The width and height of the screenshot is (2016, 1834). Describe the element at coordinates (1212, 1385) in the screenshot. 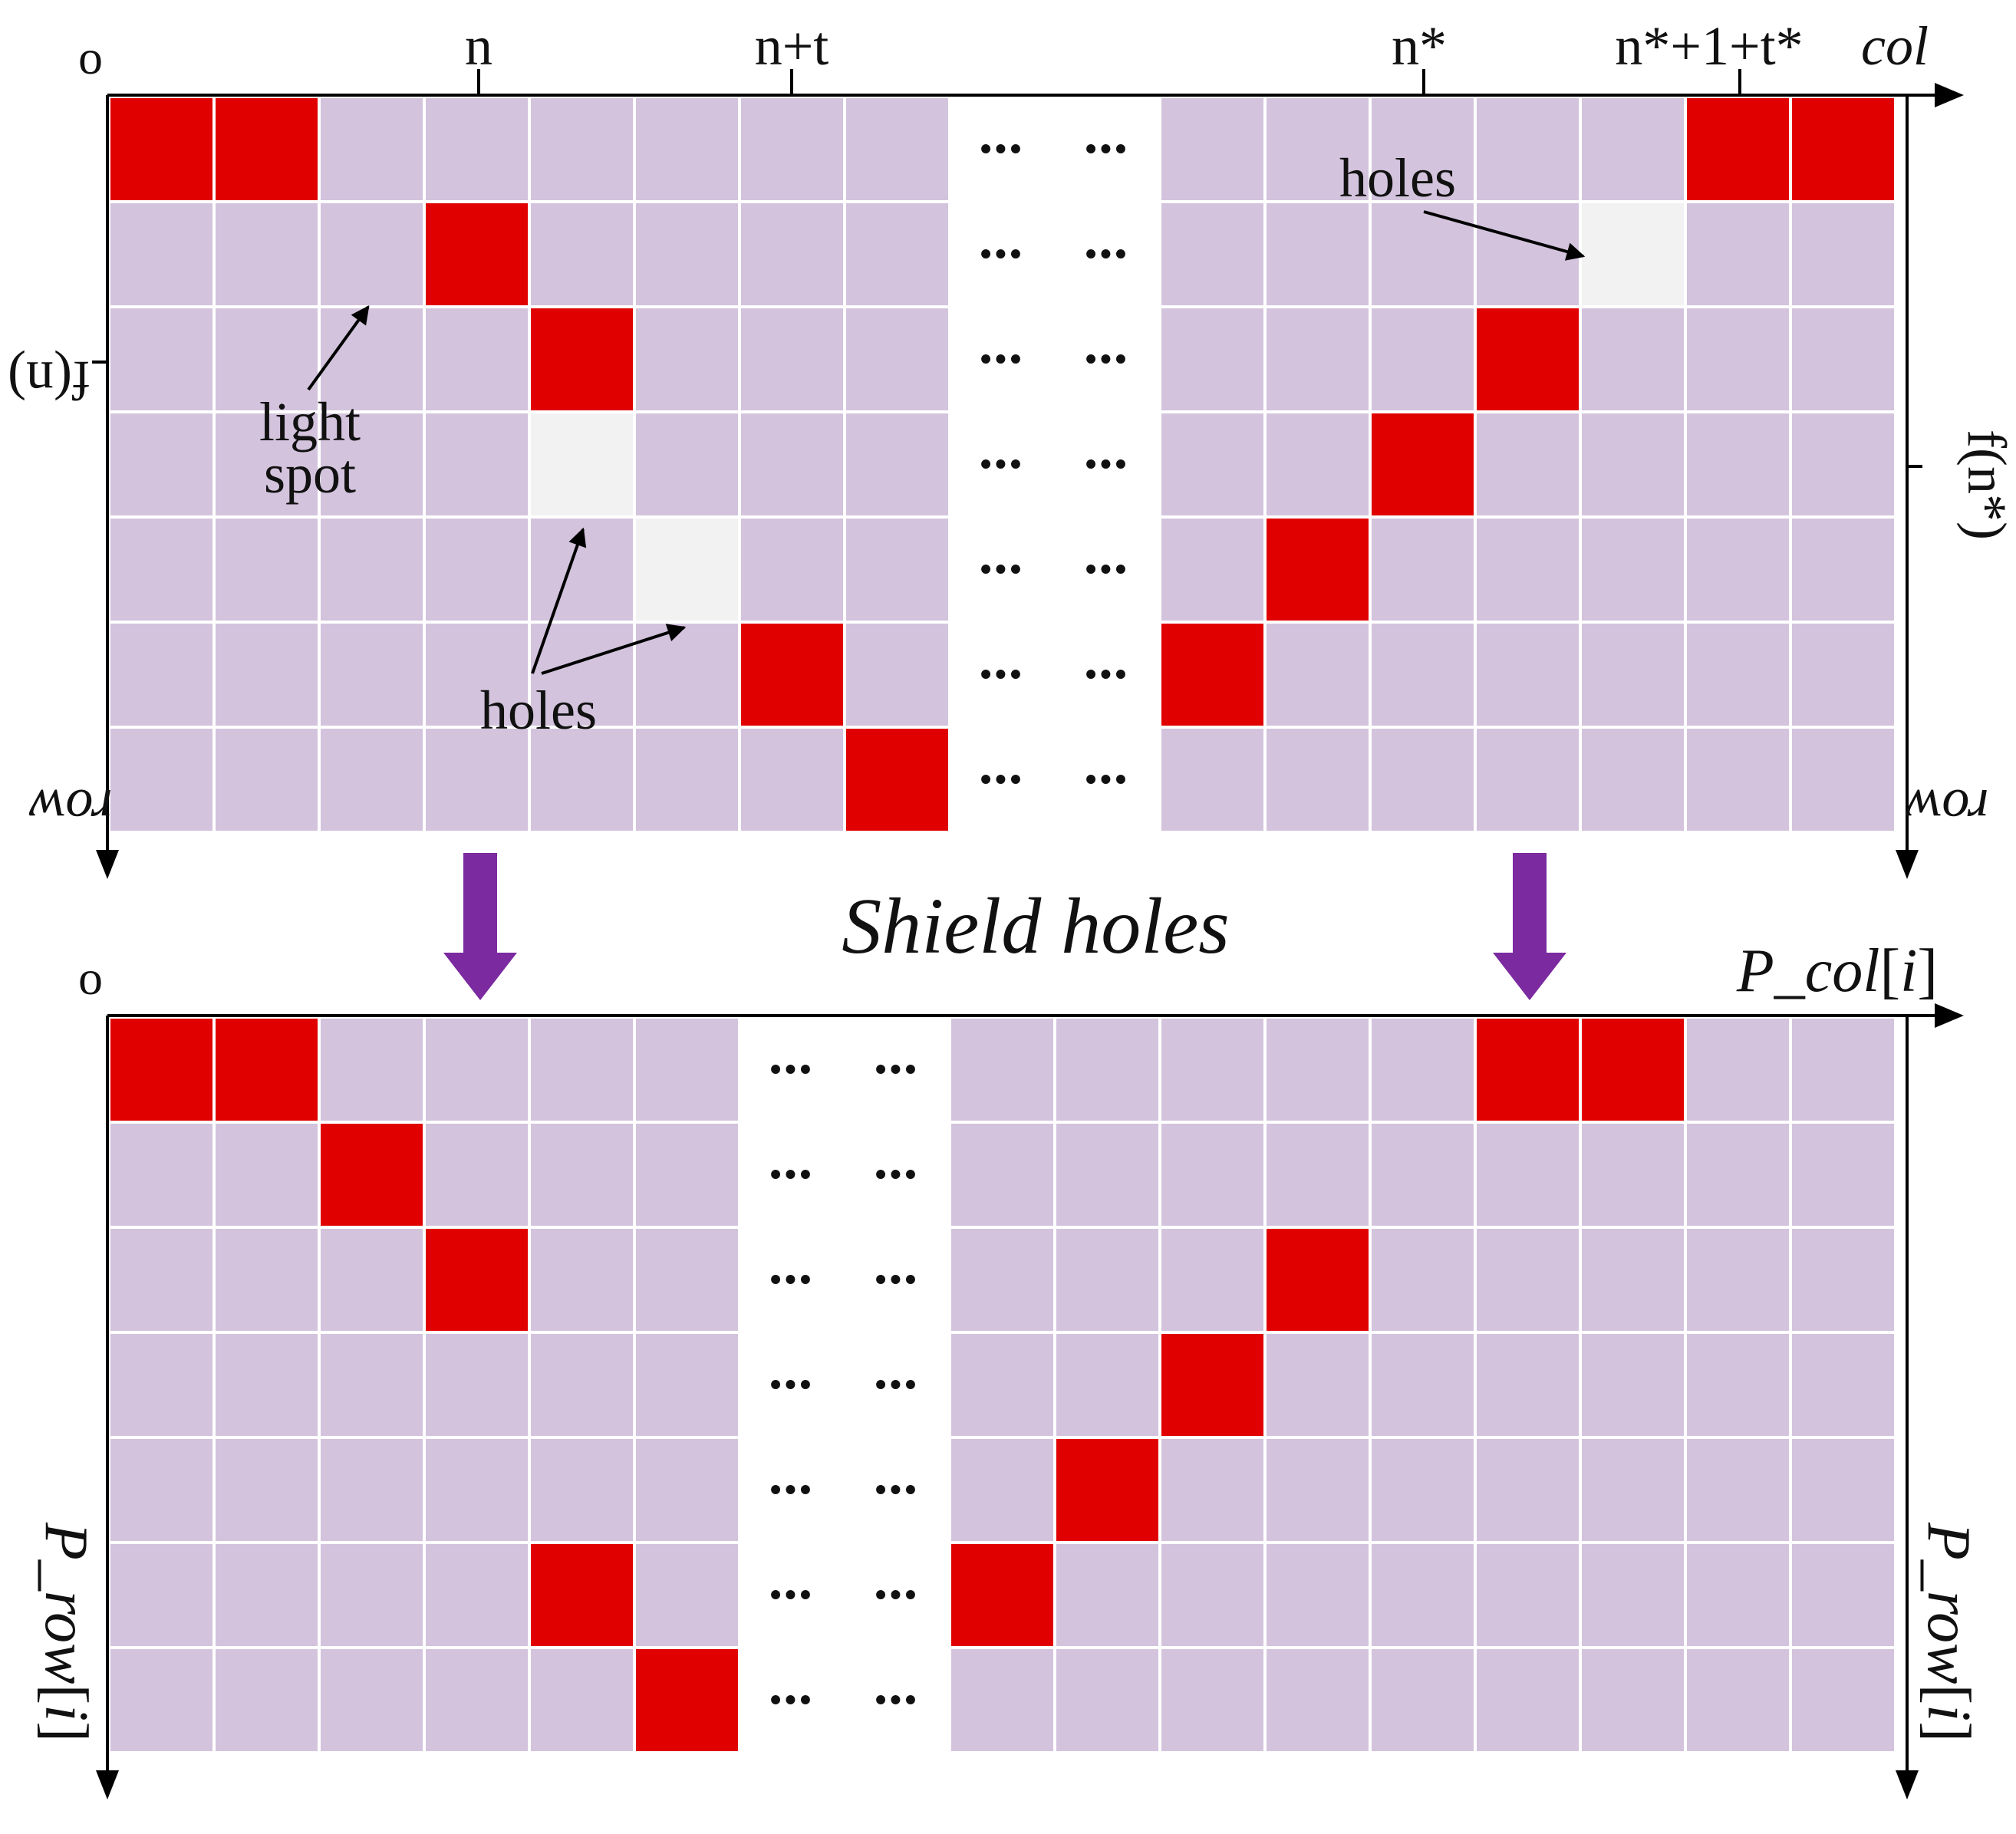

I see `bottom-light-spot-cell-r3-c10` at that location.